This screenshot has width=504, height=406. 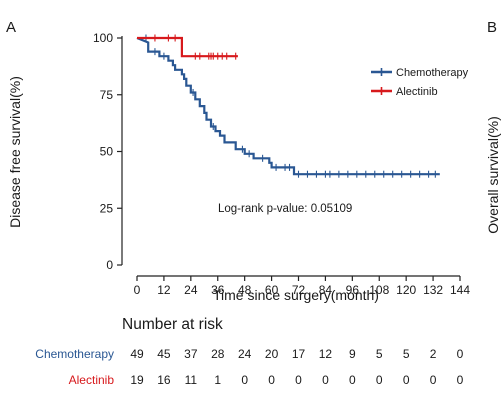 What do you see at coordinates (137, 354) in the screenshot?
I see `risk-value: 49` at bounding box center [137, 354].